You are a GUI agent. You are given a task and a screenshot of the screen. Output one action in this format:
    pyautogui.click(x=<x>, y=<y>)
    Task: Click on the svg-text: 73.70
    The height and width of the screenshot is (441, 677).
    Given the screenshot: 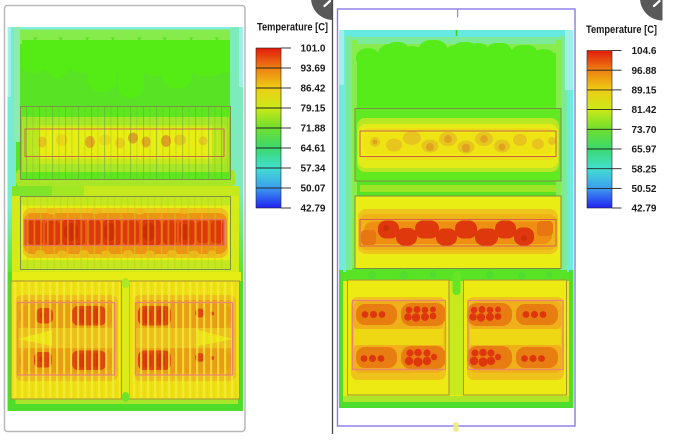 What is the action you would take?
    pyautogui.click(x=643, y=130)
    